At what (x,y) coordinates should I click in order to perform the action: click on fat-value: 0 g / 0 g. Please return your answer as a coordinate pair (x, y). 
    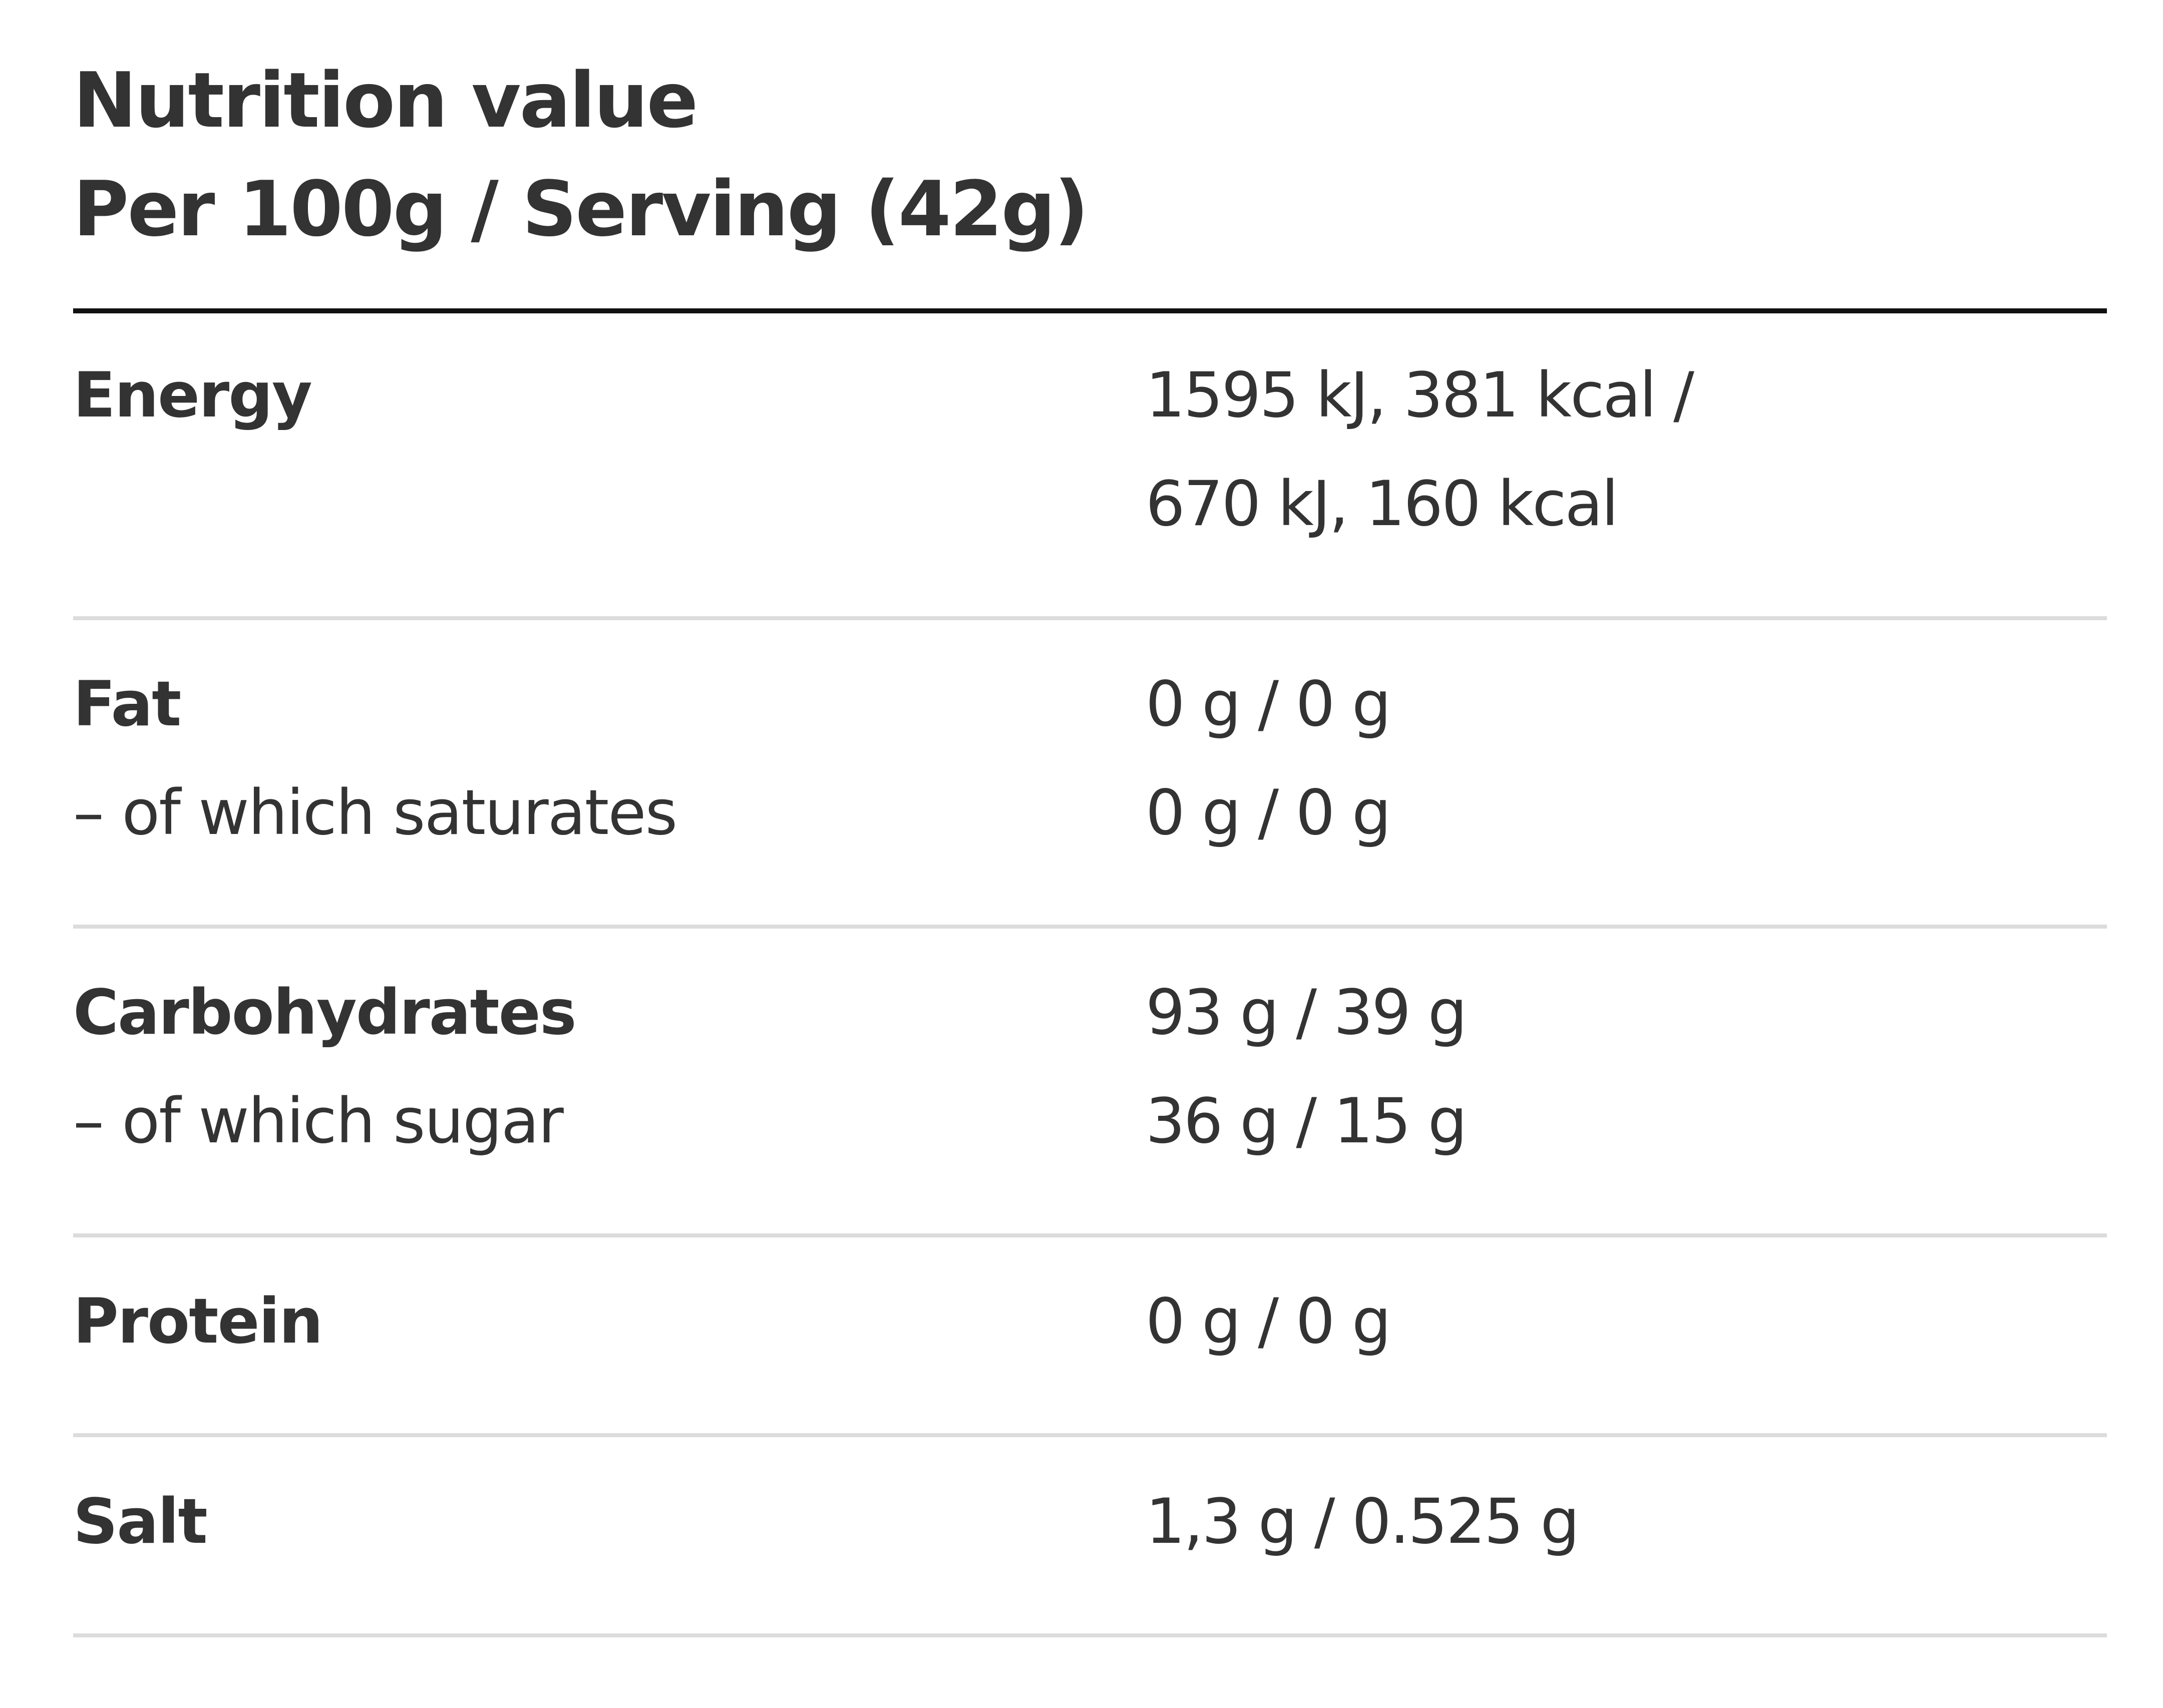
    Looking at the image, I should click on (1268, 704).